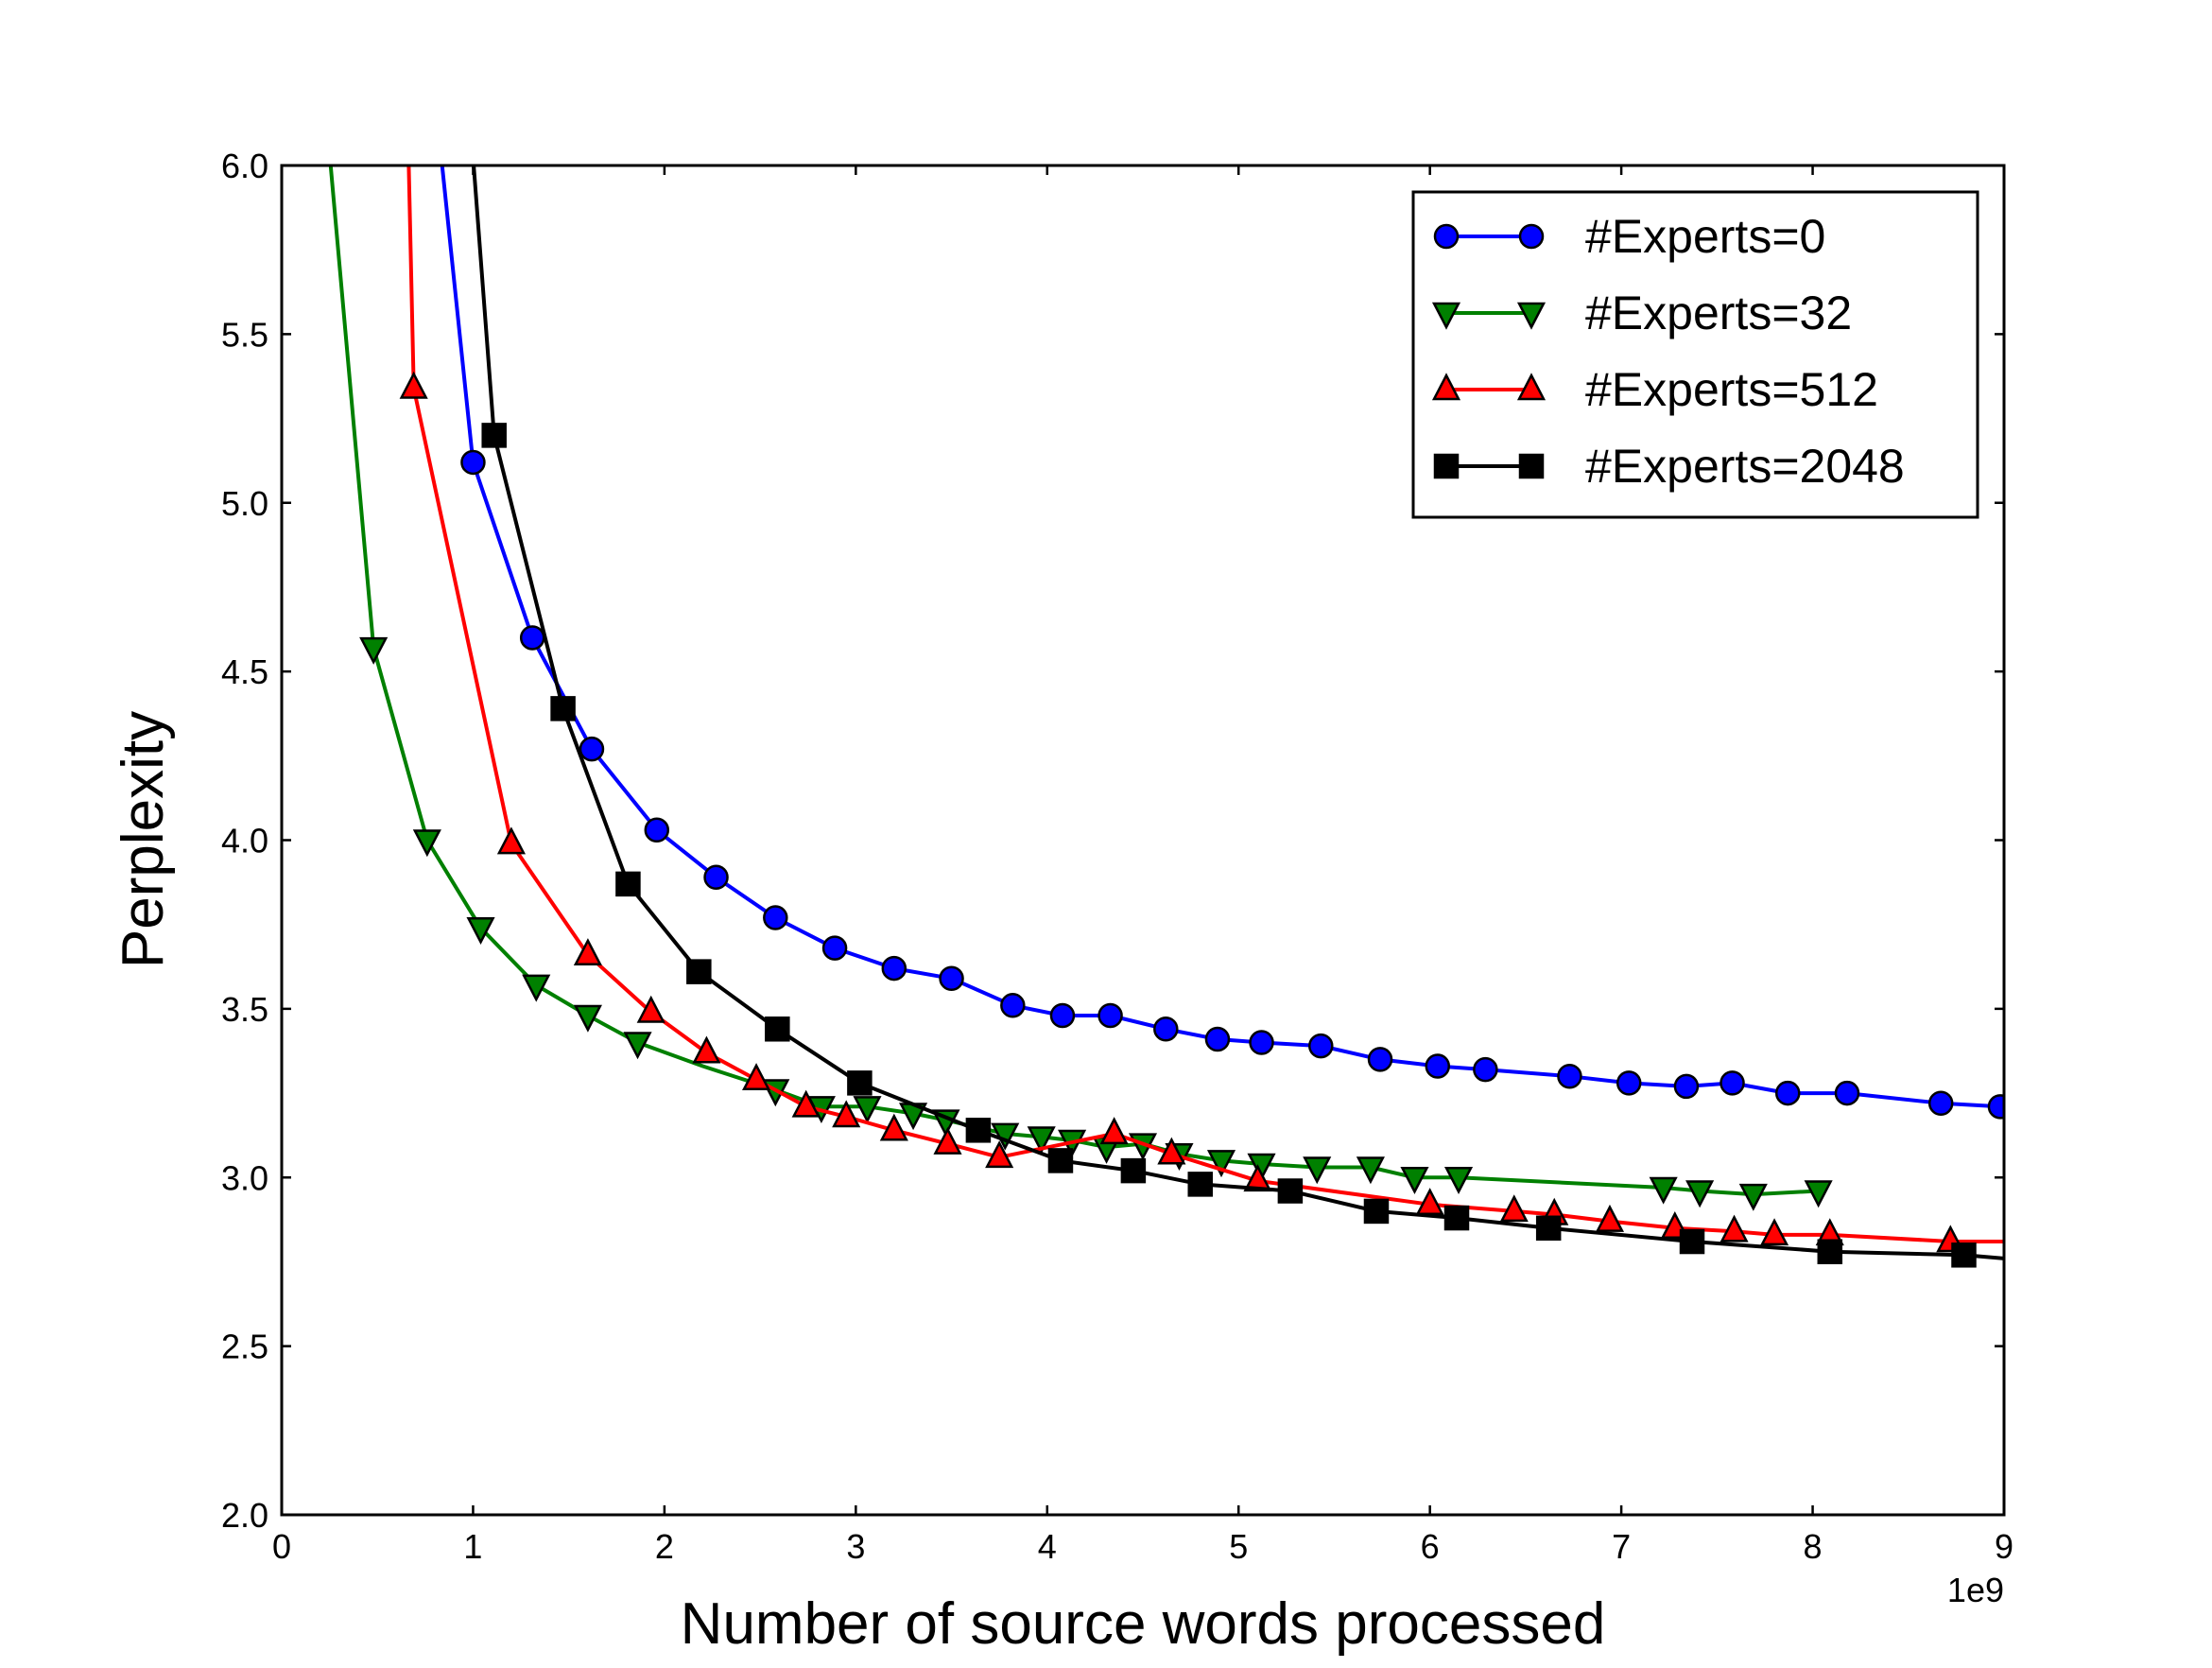 Image resolution: width=2212 pixels, height=1668 pixels. I want to click on x-tick-label-4: 4, so click(1047, 1547).